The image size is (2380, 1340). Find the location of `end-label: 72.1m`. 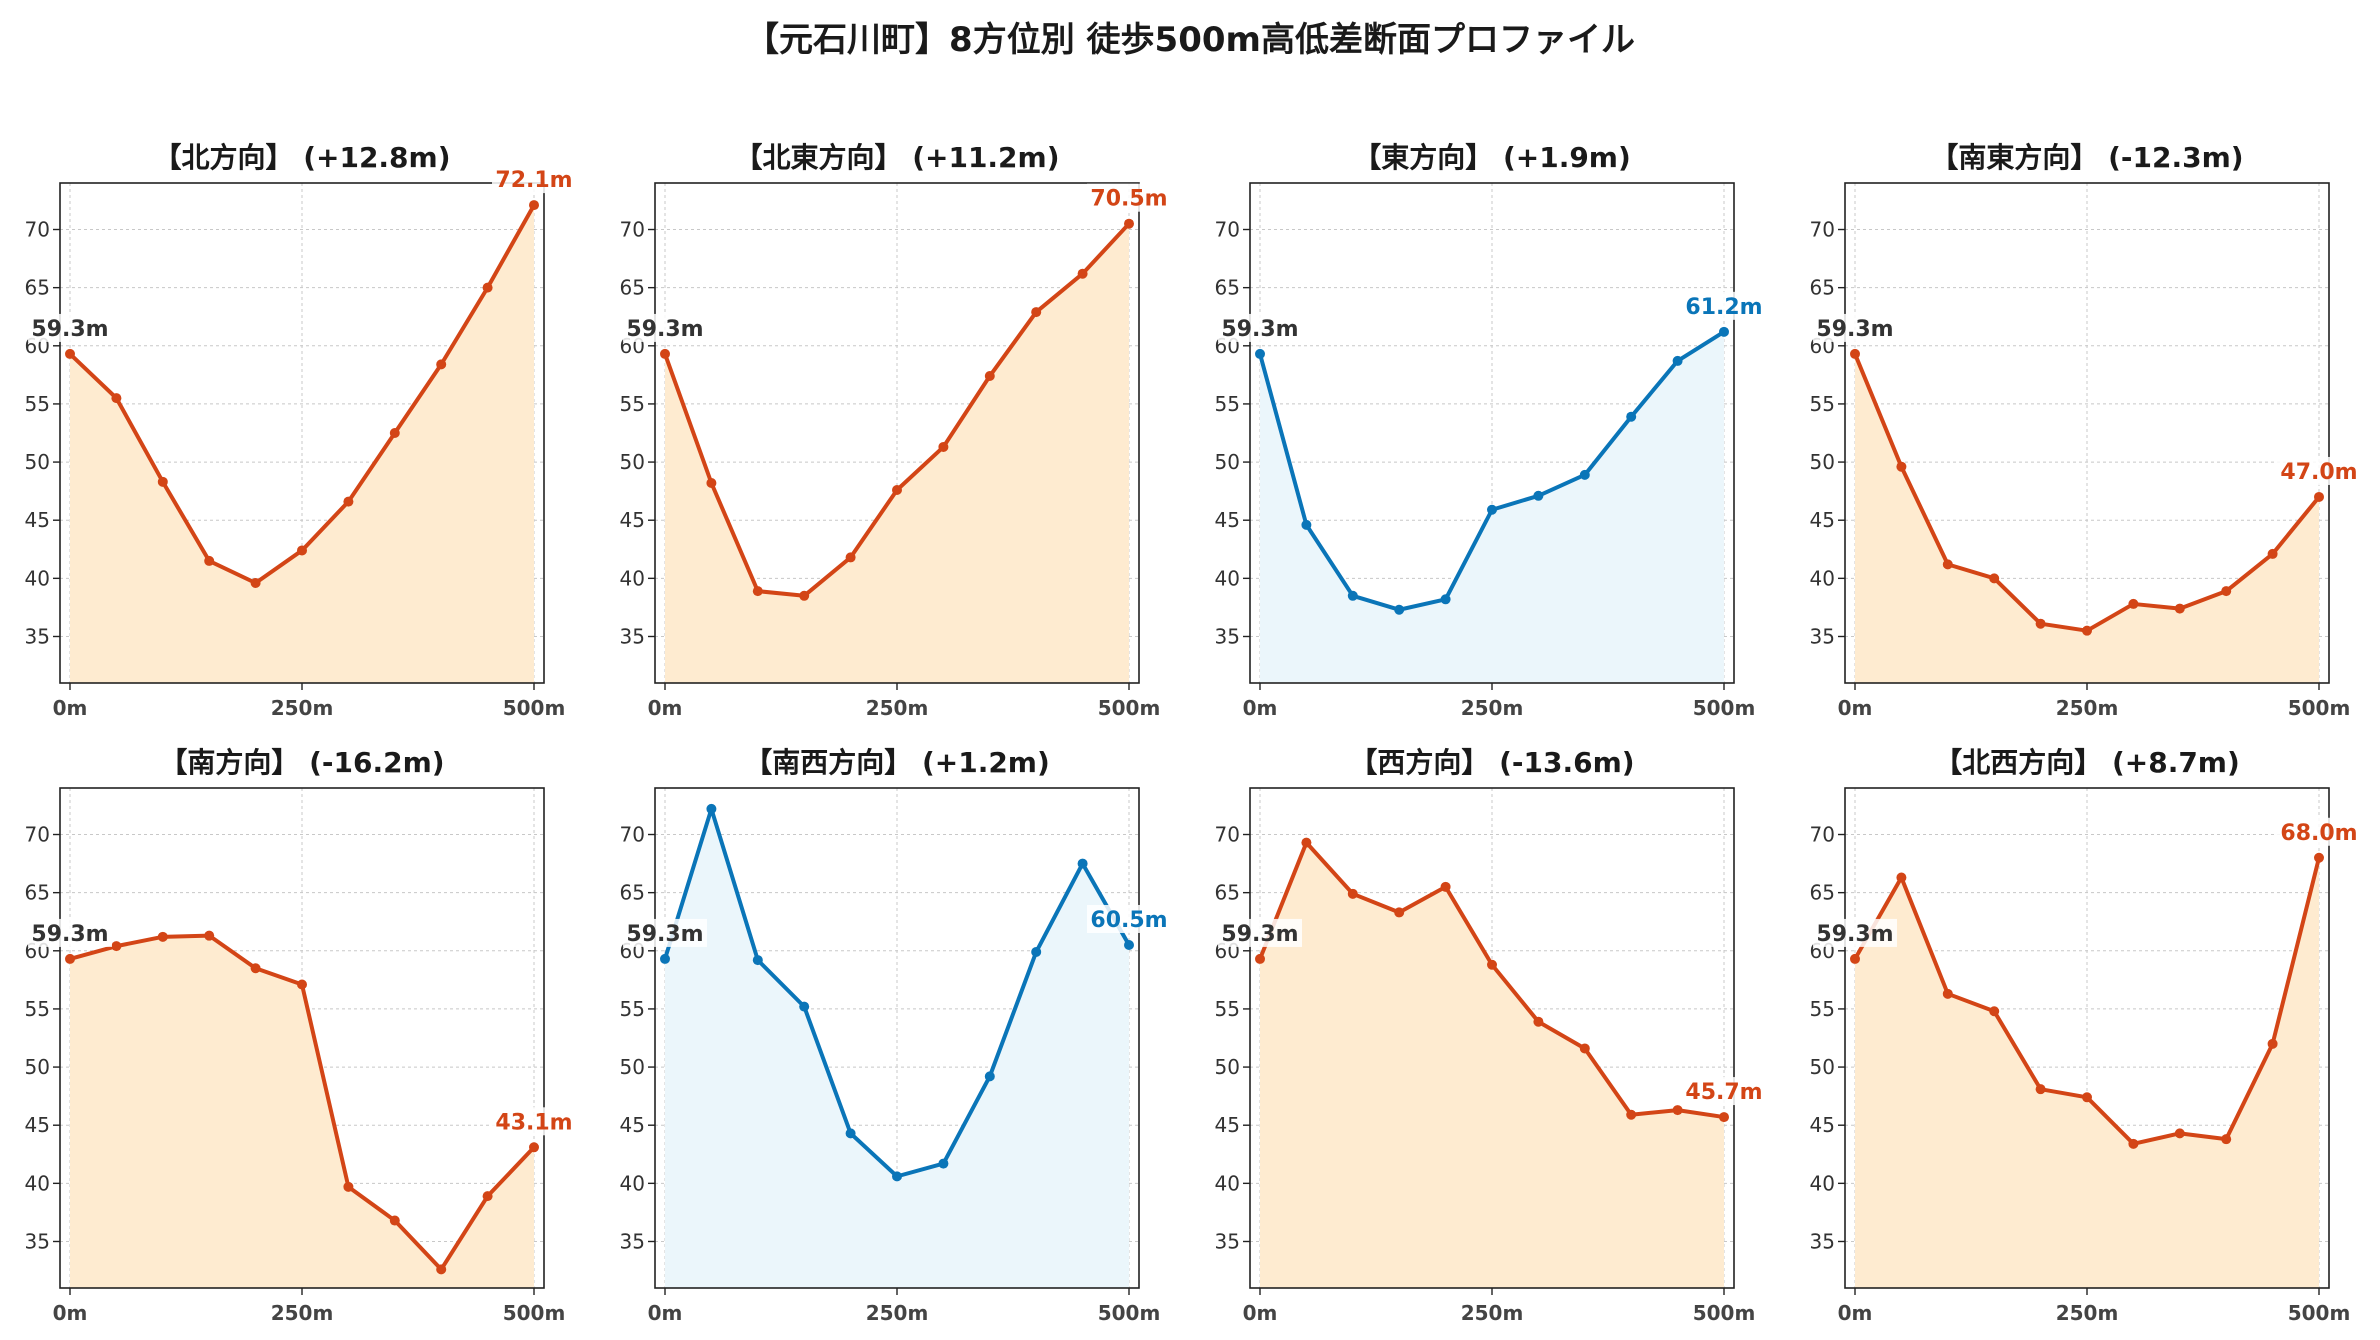

end-label: 72.1m is located at coordinates (533, 180).